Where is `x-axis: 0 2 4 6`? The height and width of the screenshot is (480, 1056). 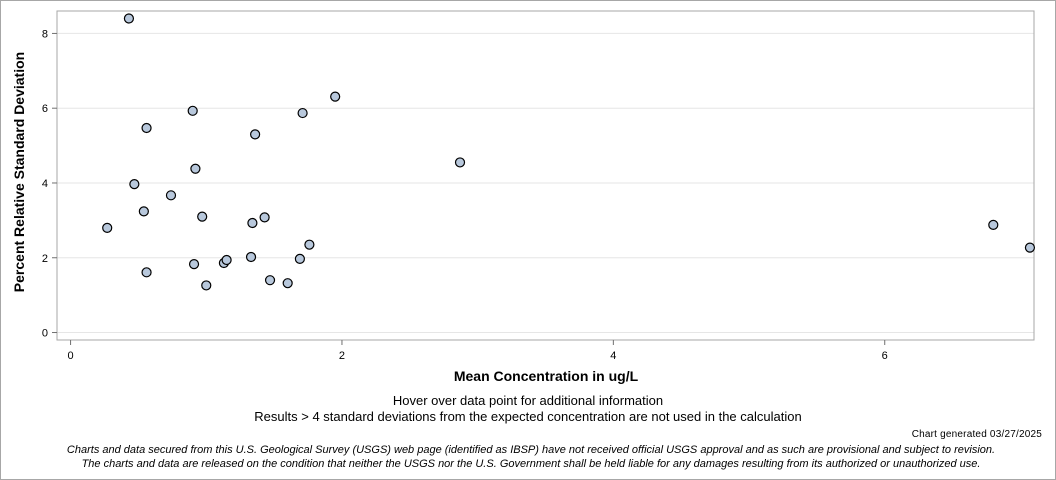
x-axis: 0 2 4 6 is located at coordinates (478, 351).